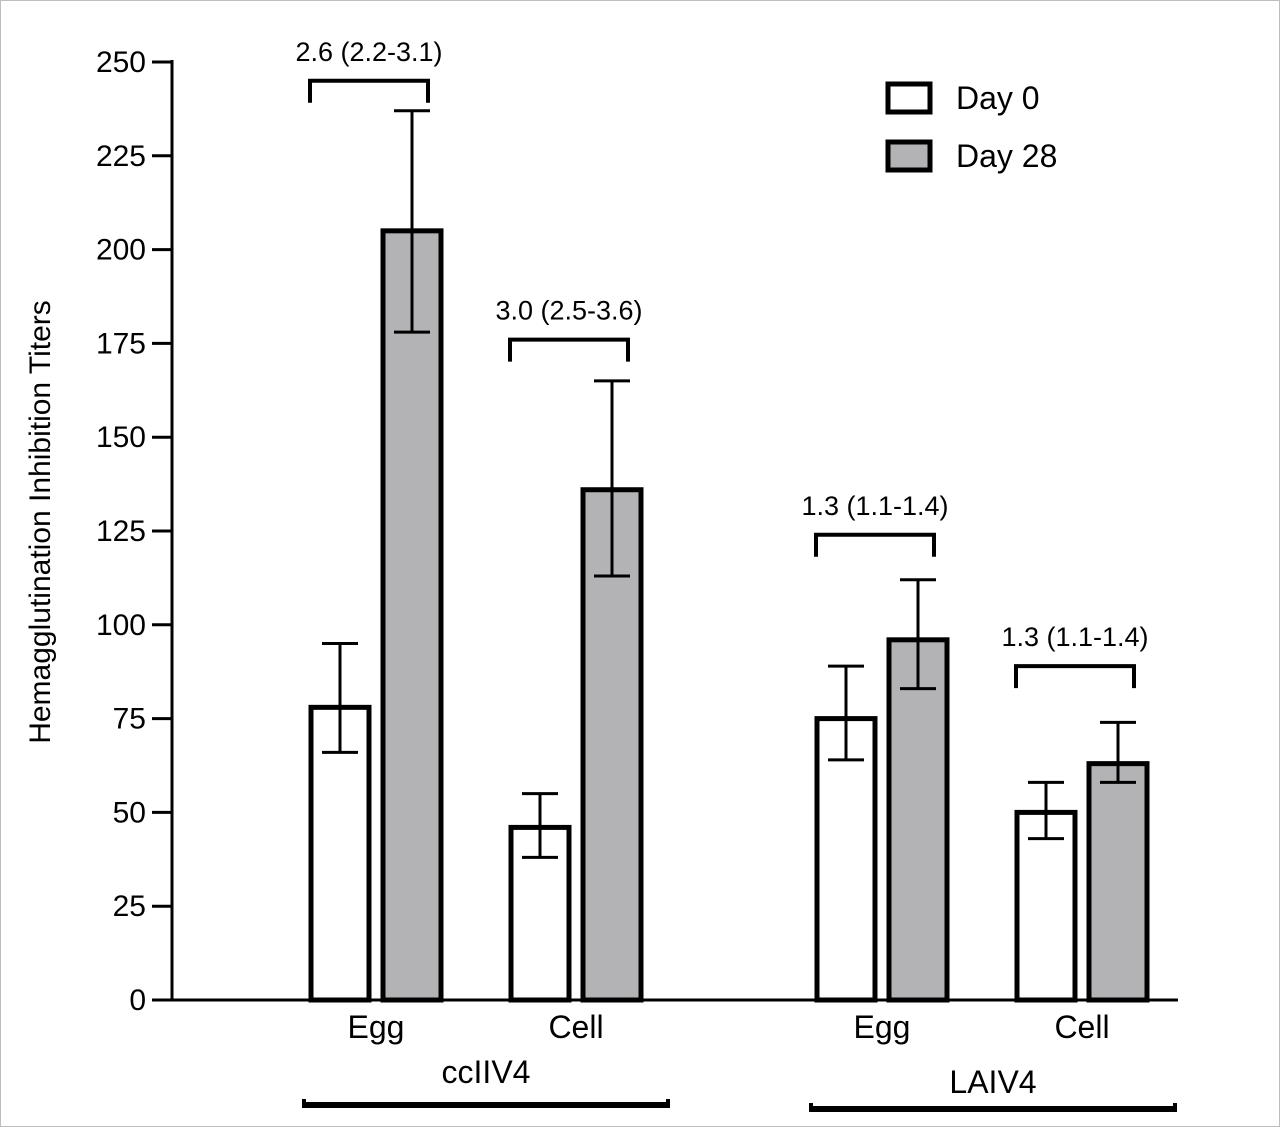 The width and height of the screenshot is (1280, 1127). Describe the element at coordinates (121, 250) in the screenshot. I see `y-tick-label: 200` at that location.